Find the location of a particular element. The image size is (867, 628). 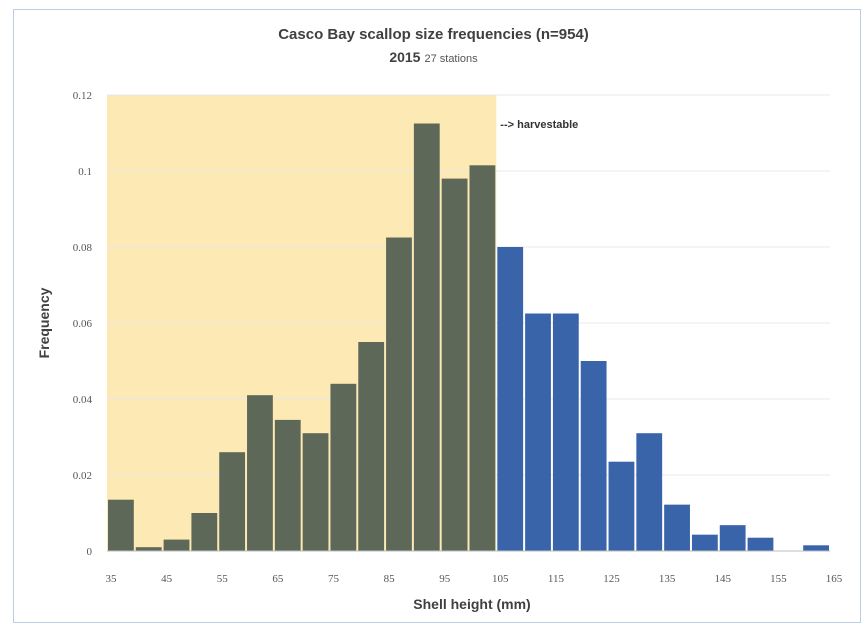

x-tick-label: 35 is located at coordinates (112, 579).